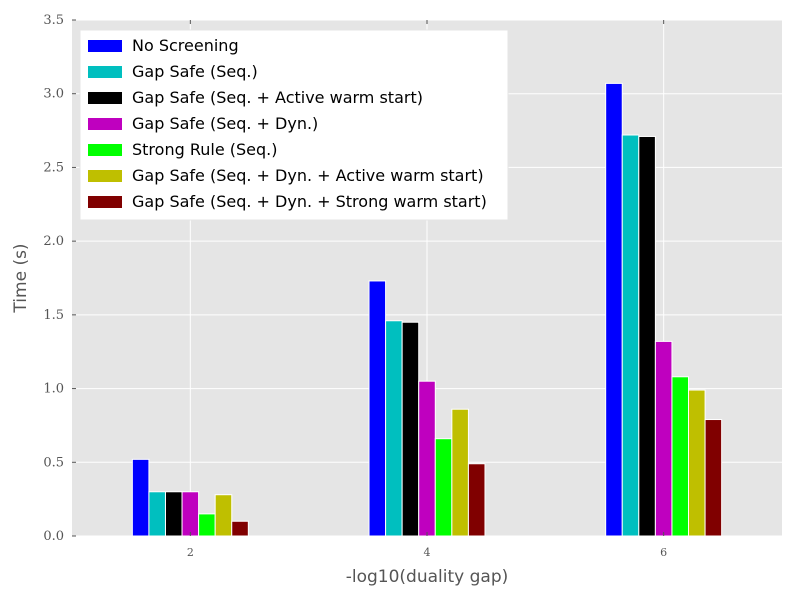 Image resolution: width=800 pixels, height=605 pixels. I want to click on legend-label: Gap Safe (Seq. + Active warm start), so click(277, 97).